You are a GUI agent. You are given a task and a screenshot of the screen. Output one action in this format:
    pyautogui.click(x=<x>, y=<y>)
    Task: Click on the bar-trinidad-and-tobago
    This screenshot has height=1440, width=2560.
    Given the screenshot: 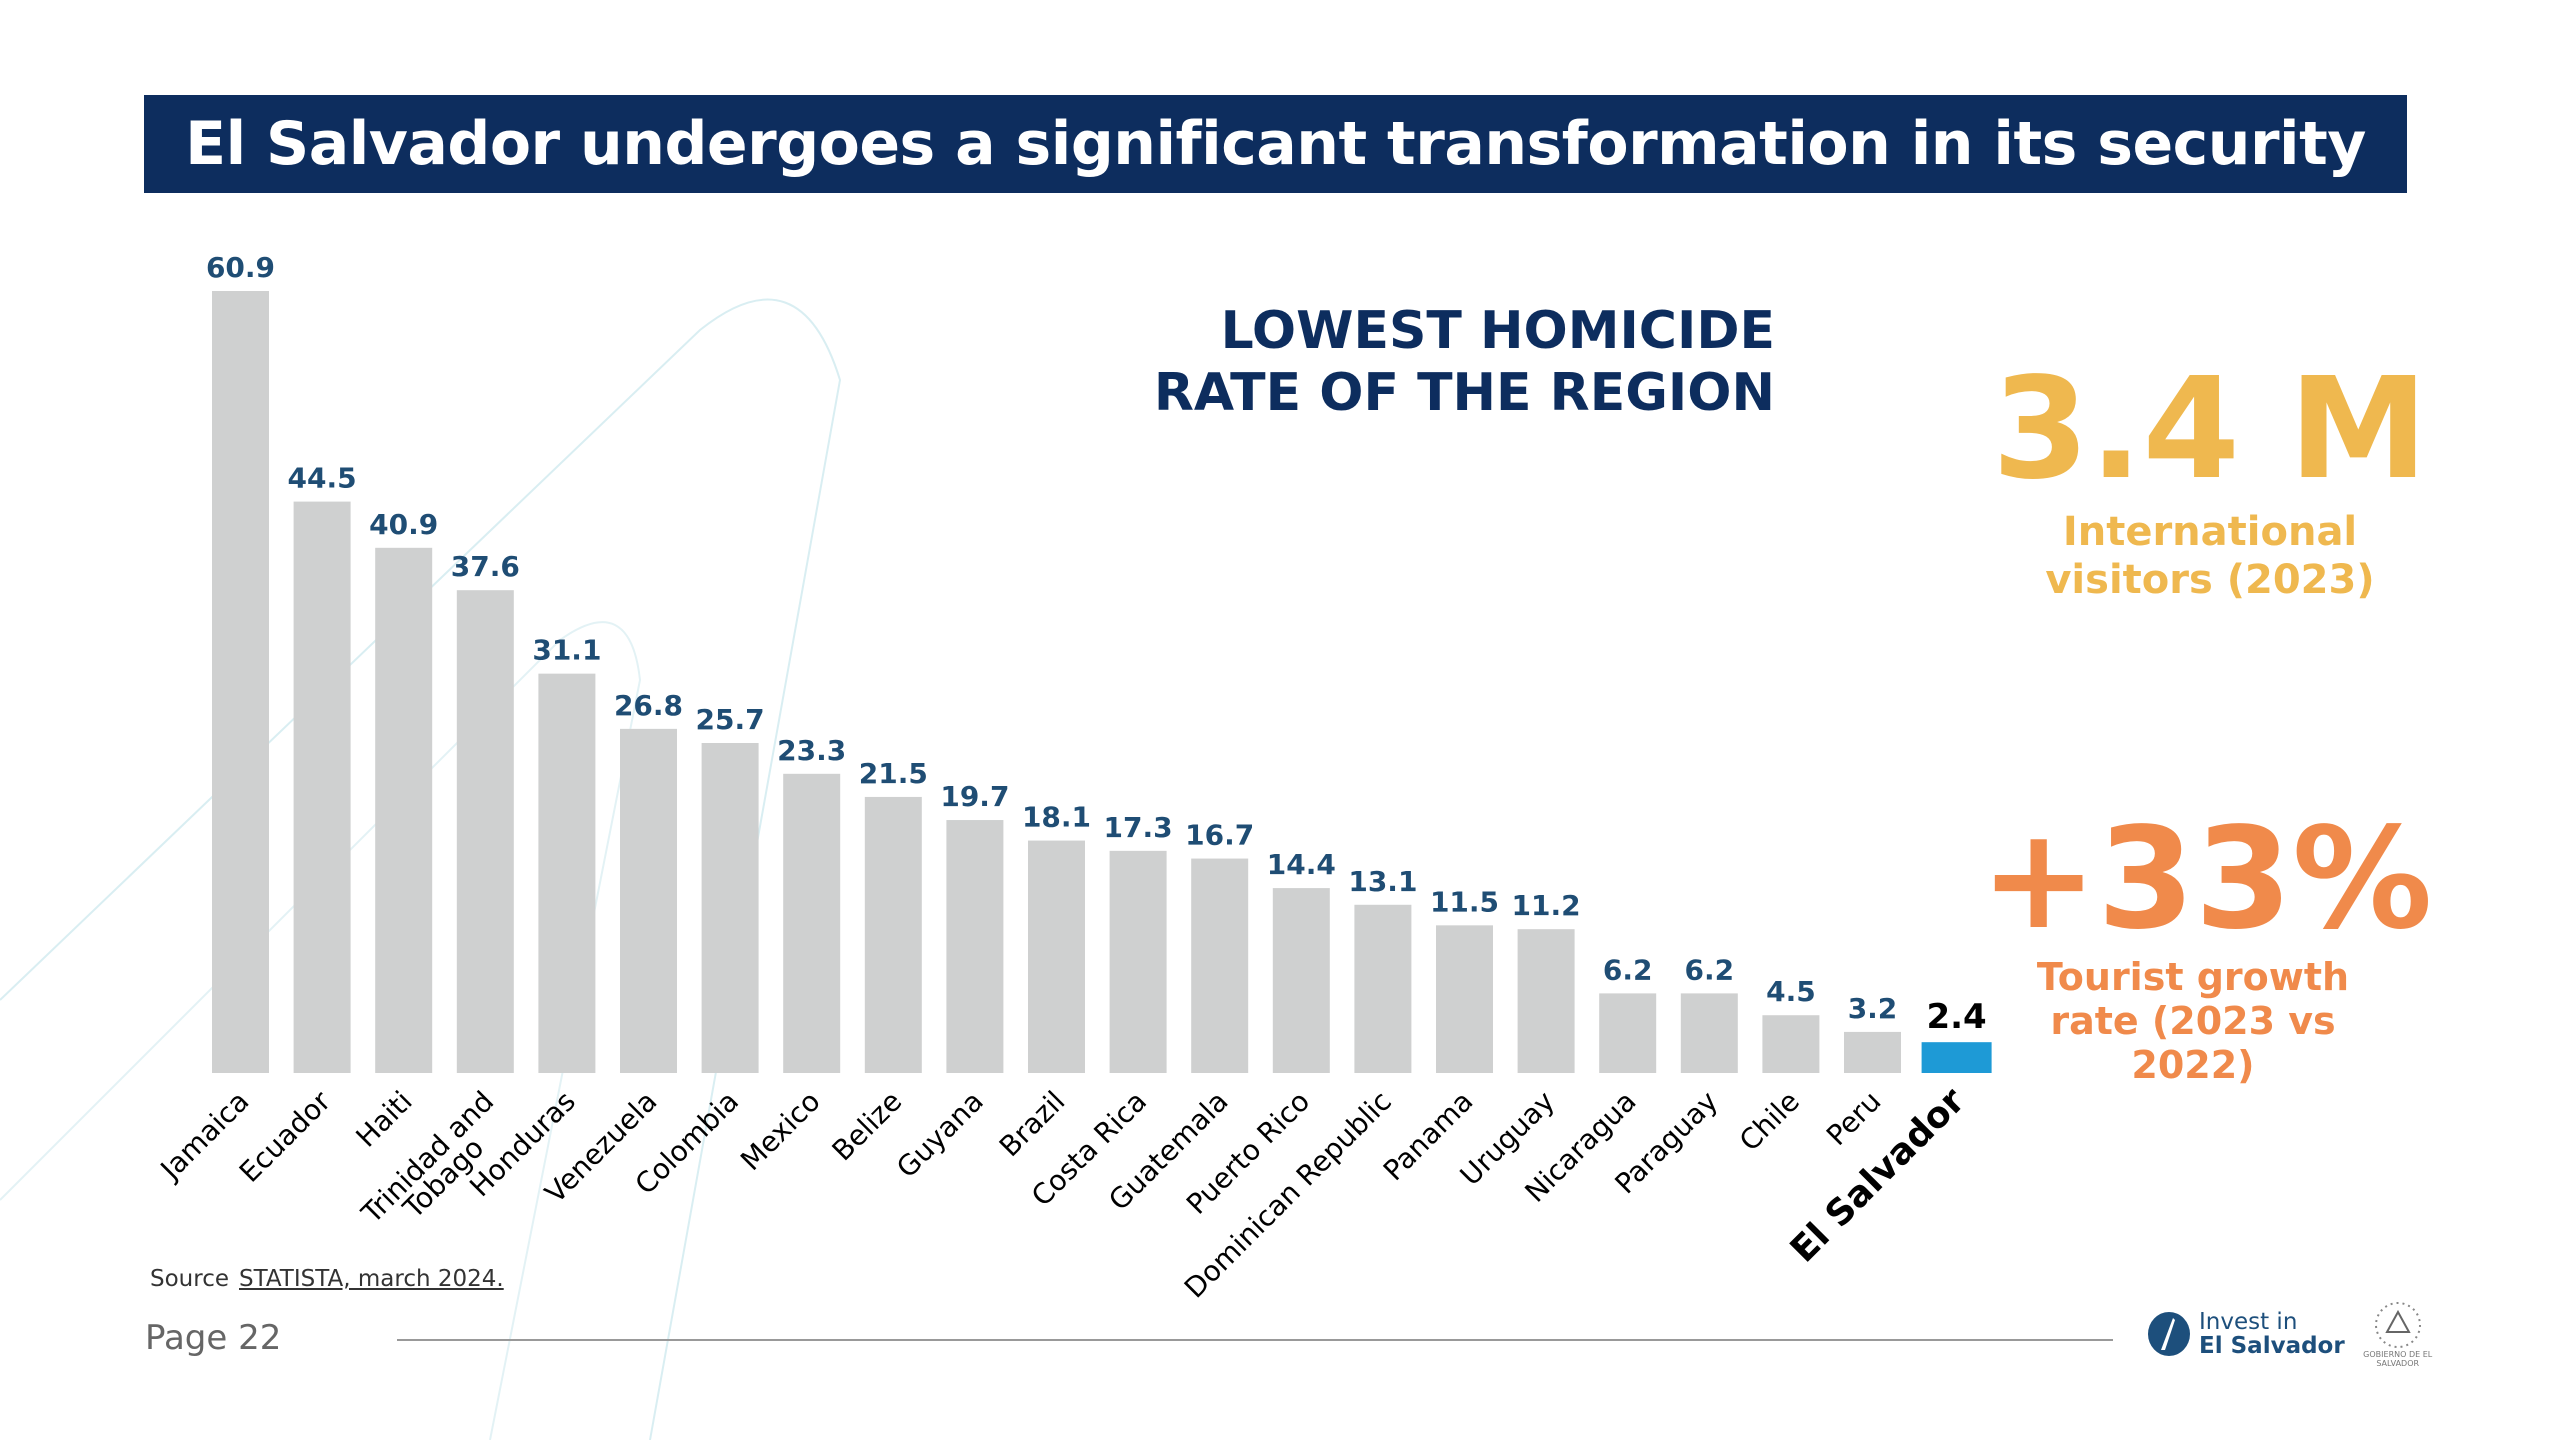 What is the action you would take?
    pyautogui.click(x=485, y=831)
    